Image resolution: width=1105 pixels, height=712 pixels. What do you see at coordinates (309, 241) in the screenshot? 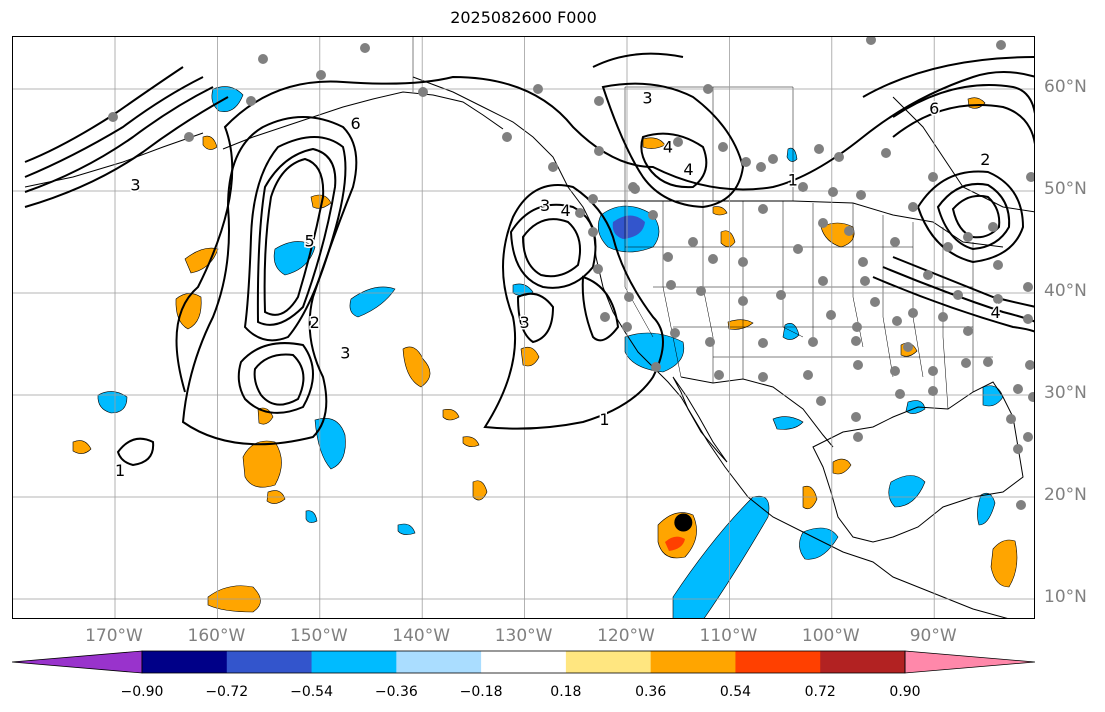
I see `contour-label: 5` at bounding box center [309, 241].